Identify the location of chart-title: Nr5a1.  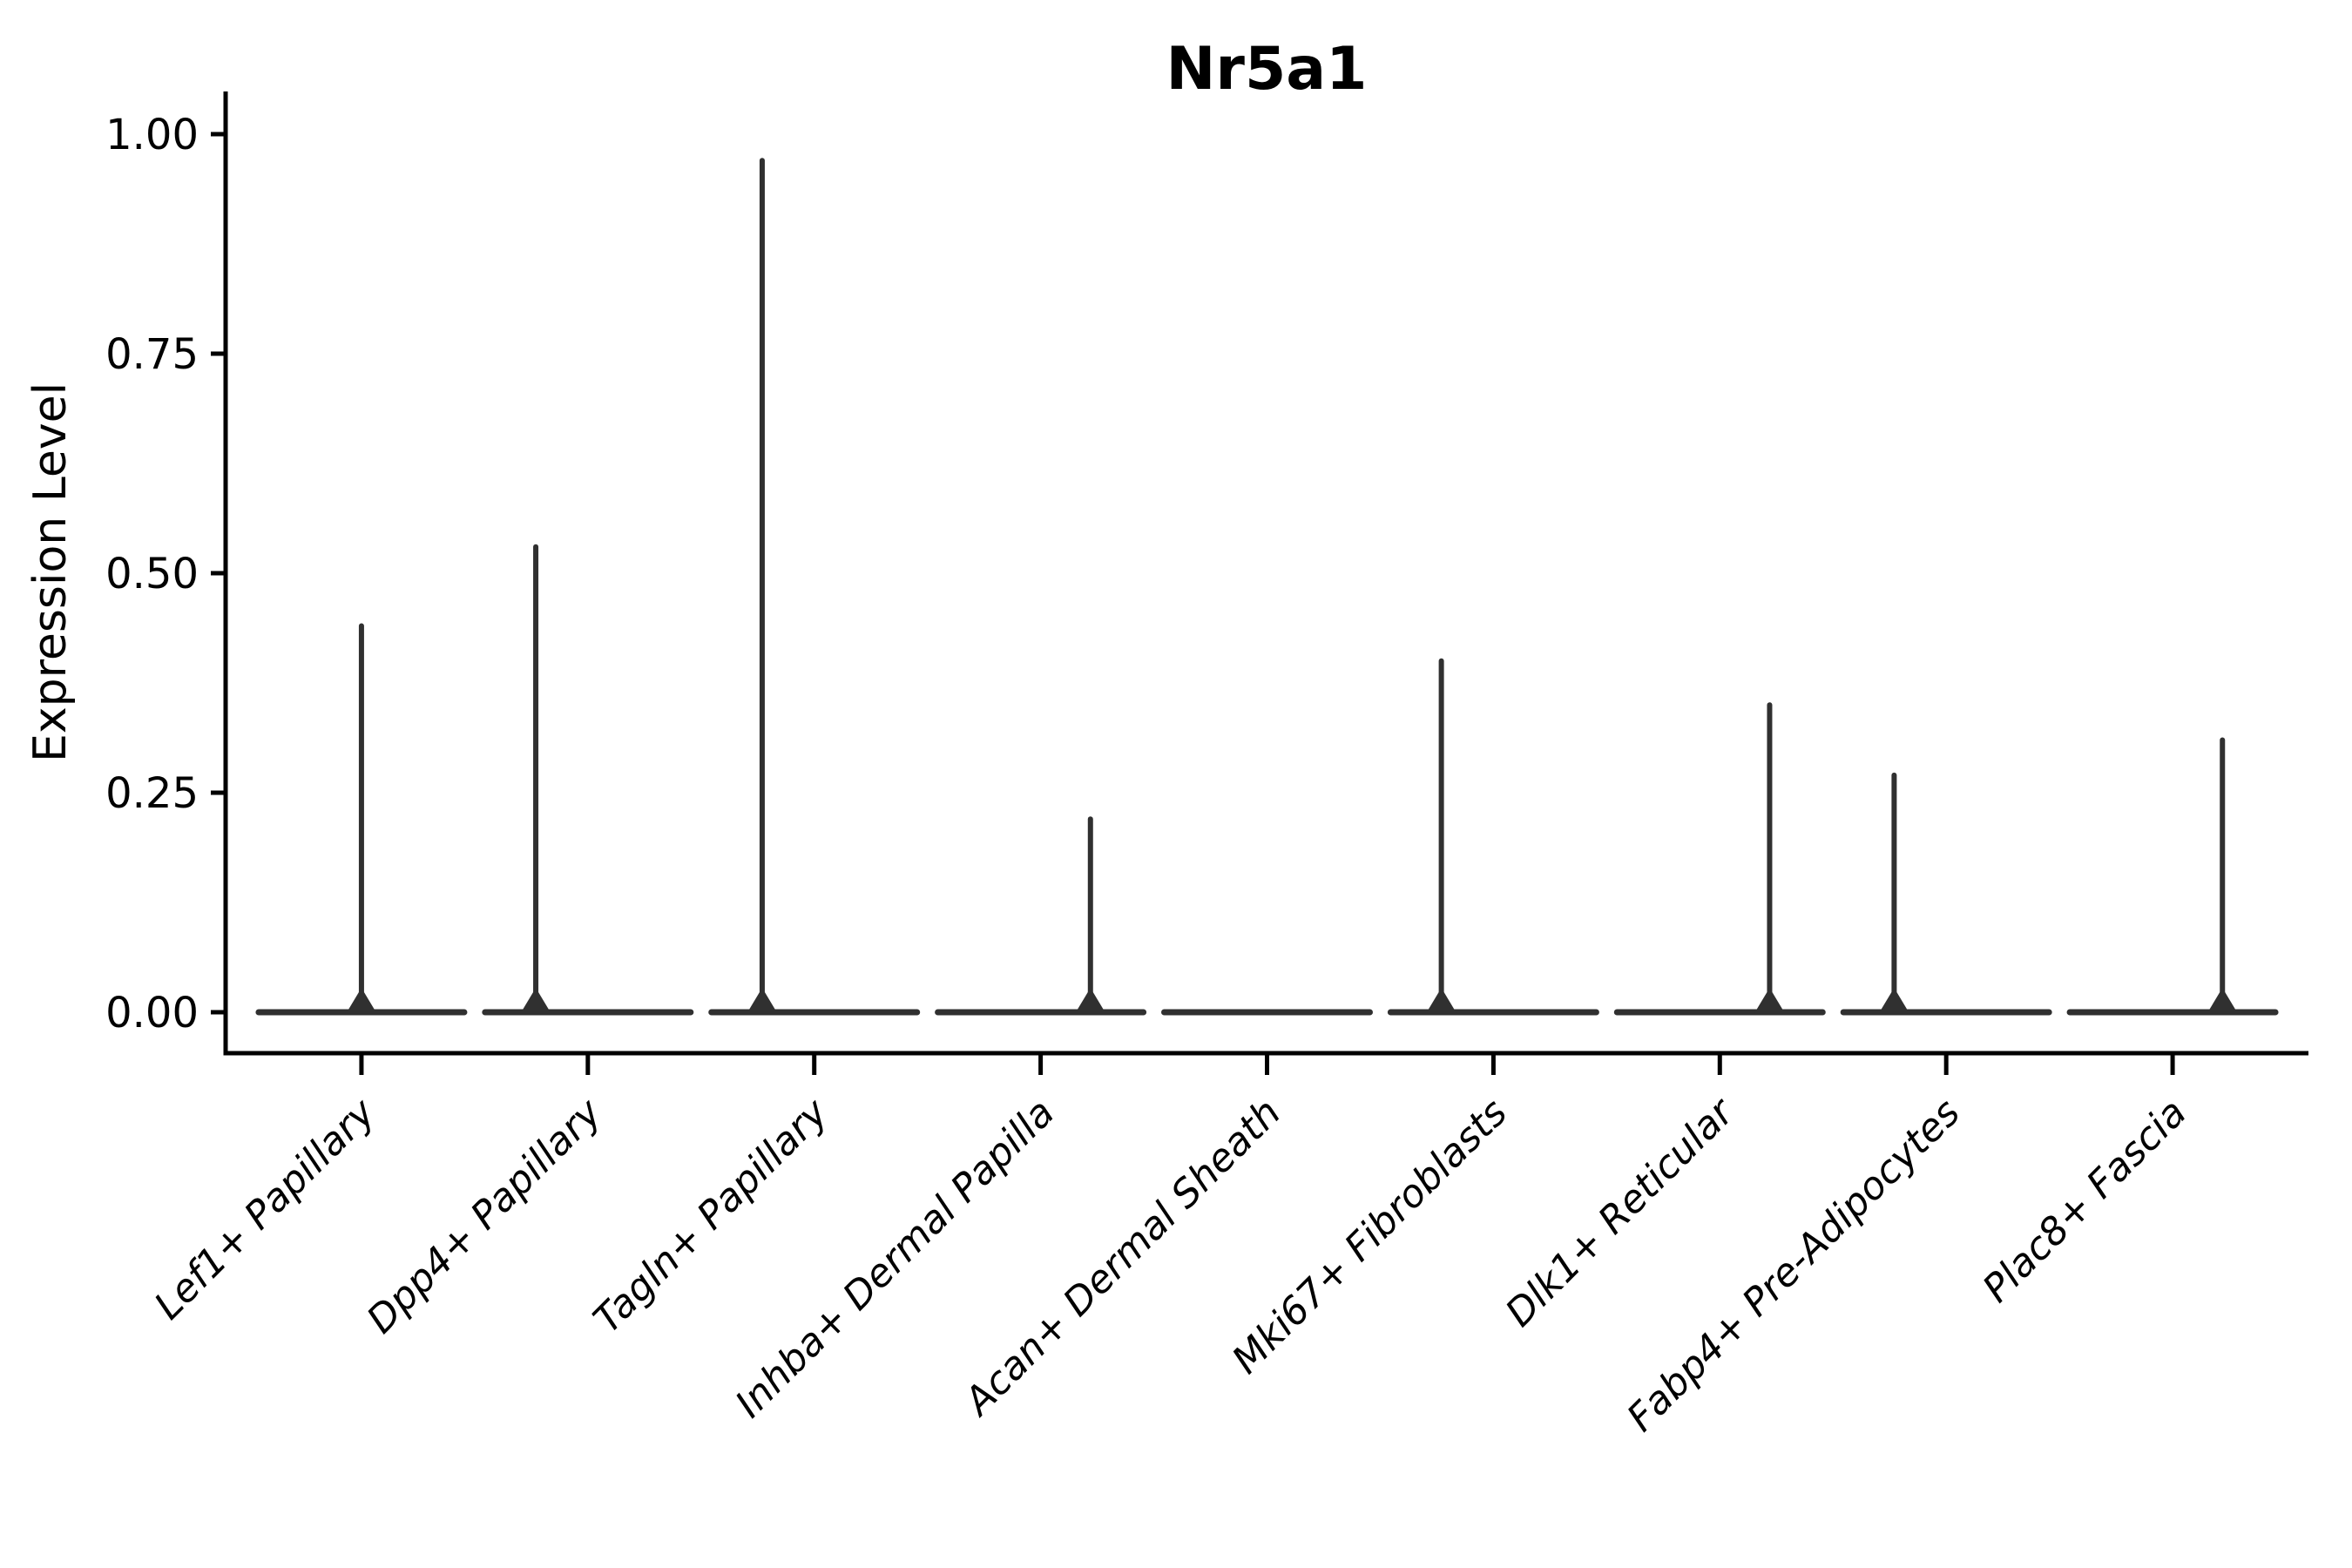
(1267, 69).